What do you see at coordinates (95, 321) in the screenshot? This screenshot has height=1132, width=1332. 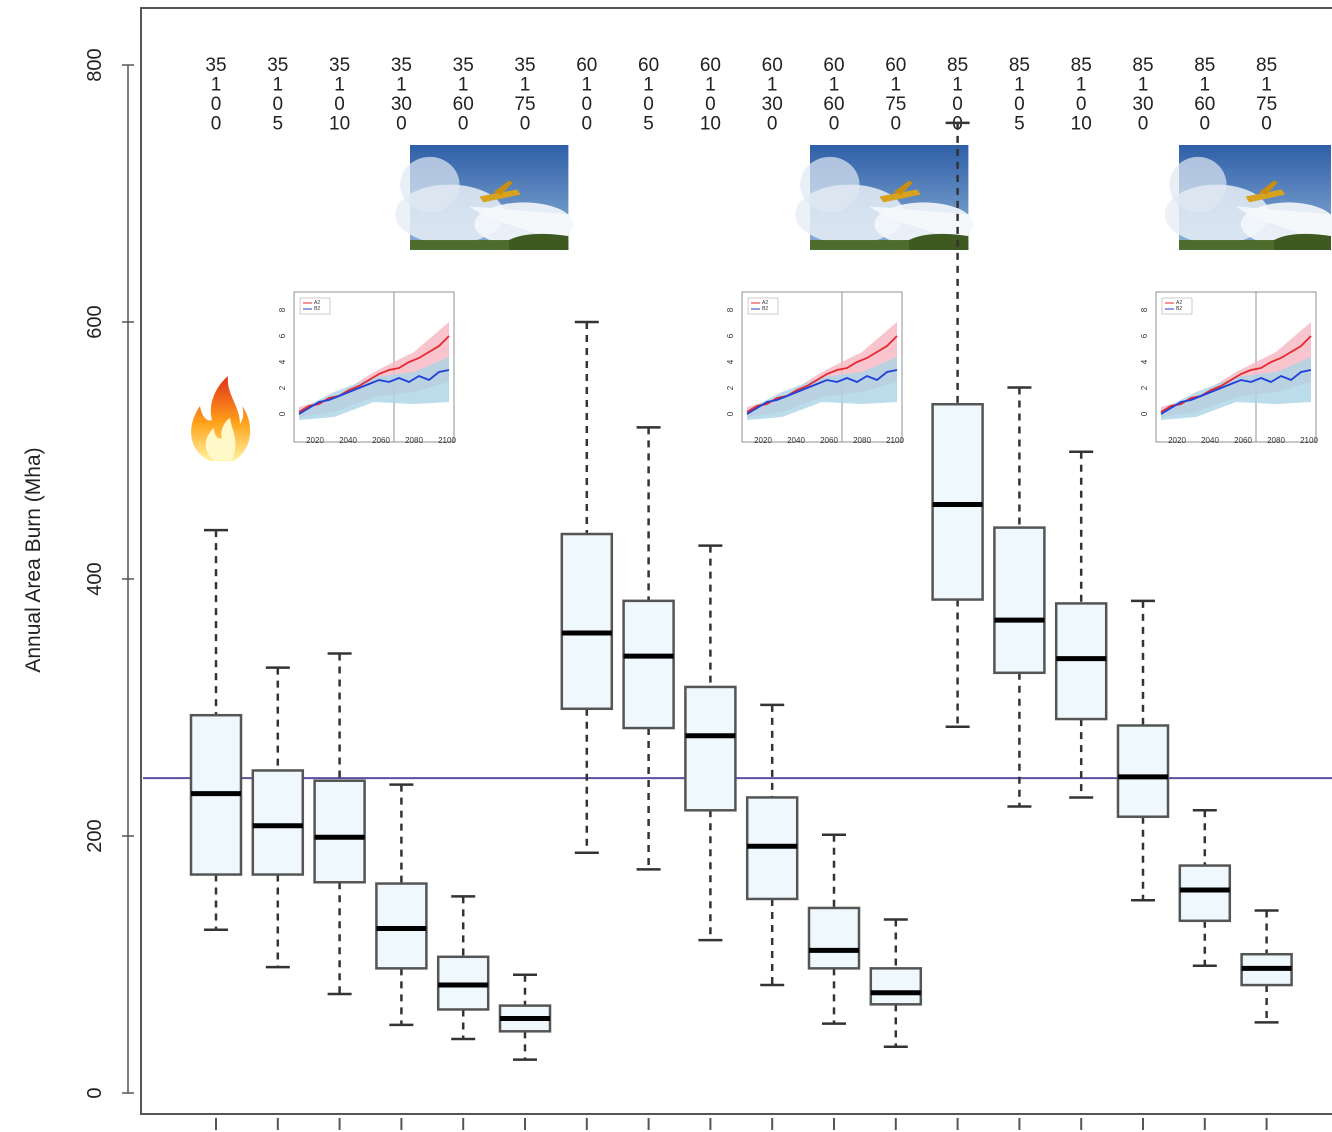 I see `y-tick-label: 600` at bounding box center [95, 321].